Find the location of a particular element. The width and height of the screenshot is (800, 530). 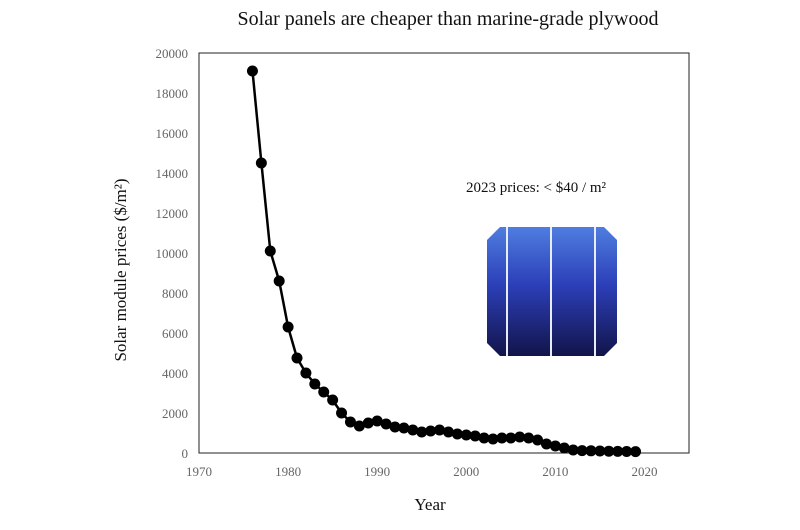

solar-cell-image is located at coordinates (552, 291).